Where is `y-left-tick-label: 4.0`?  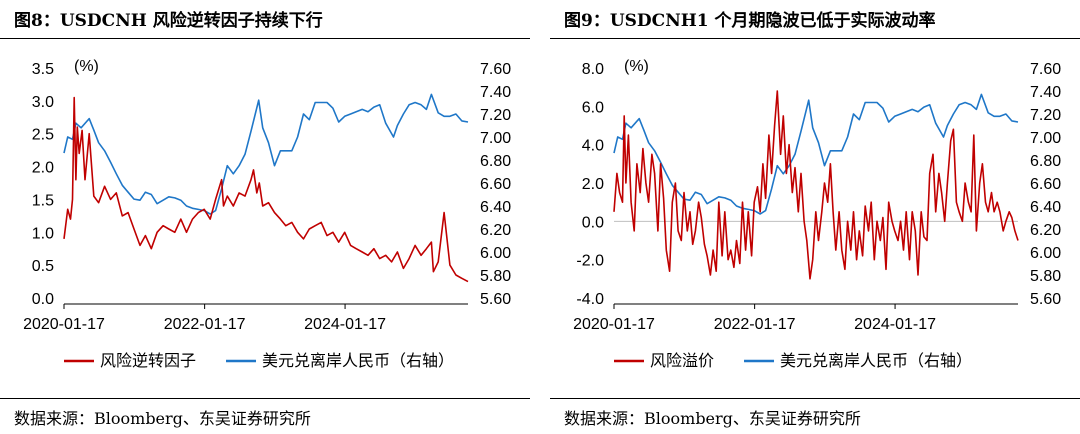
y-left-tick-label: 4.0 is located at coordinates (593, 146).